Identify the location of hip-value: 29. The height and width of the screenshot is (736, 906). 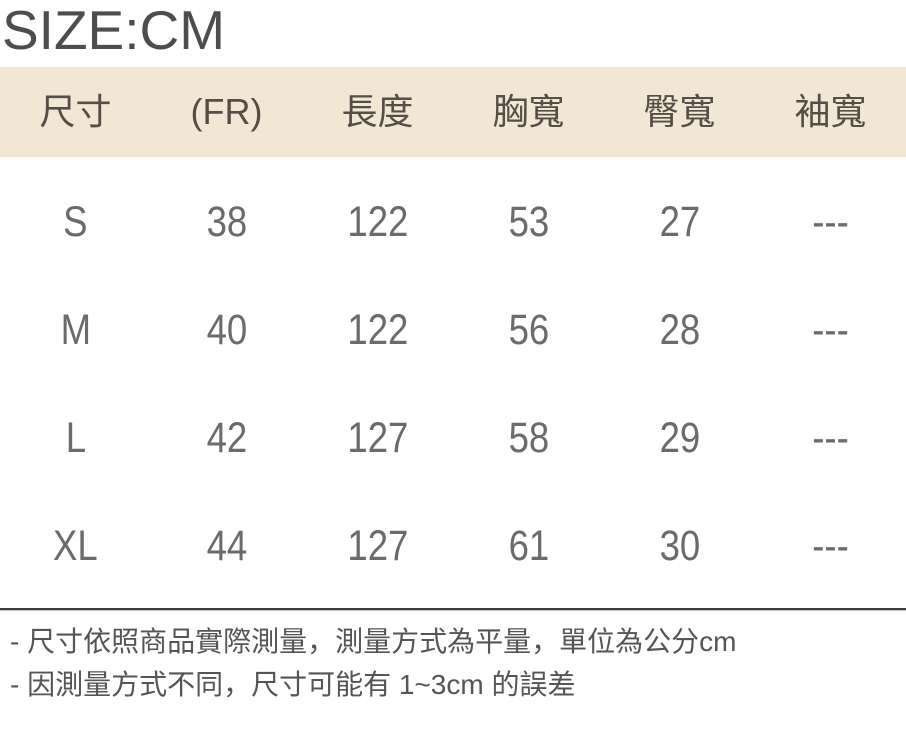
(679, 438).